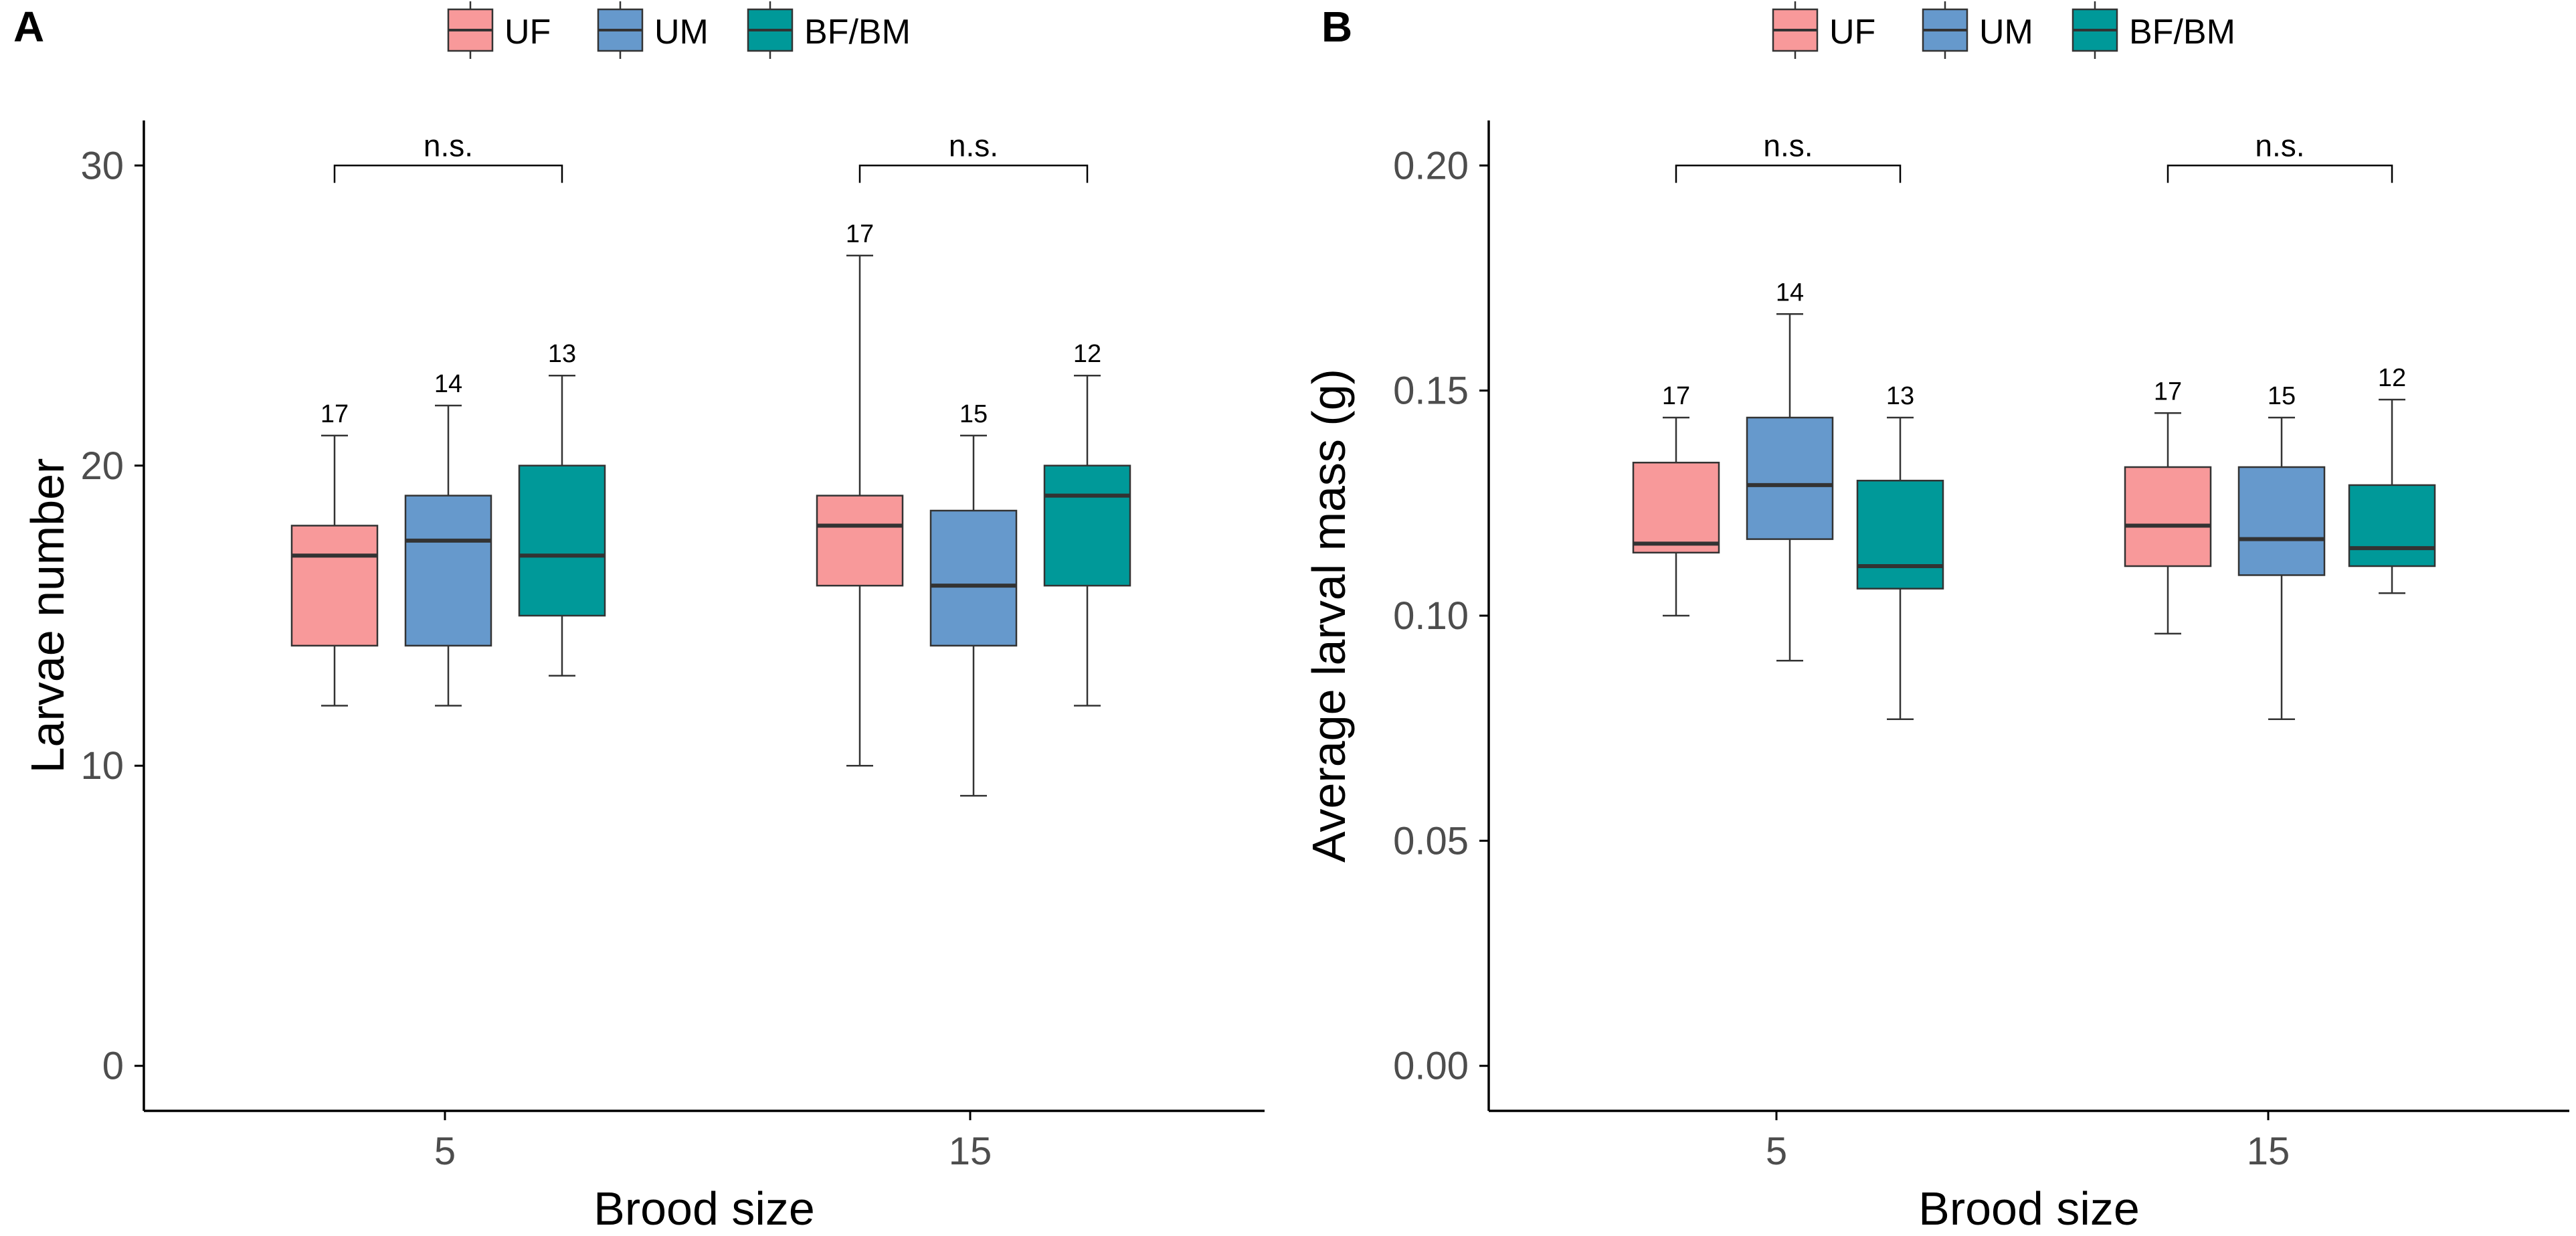 The image size is (2576, 1236). I want to click on y-tick-label: 0.20, so click(1431, 165).